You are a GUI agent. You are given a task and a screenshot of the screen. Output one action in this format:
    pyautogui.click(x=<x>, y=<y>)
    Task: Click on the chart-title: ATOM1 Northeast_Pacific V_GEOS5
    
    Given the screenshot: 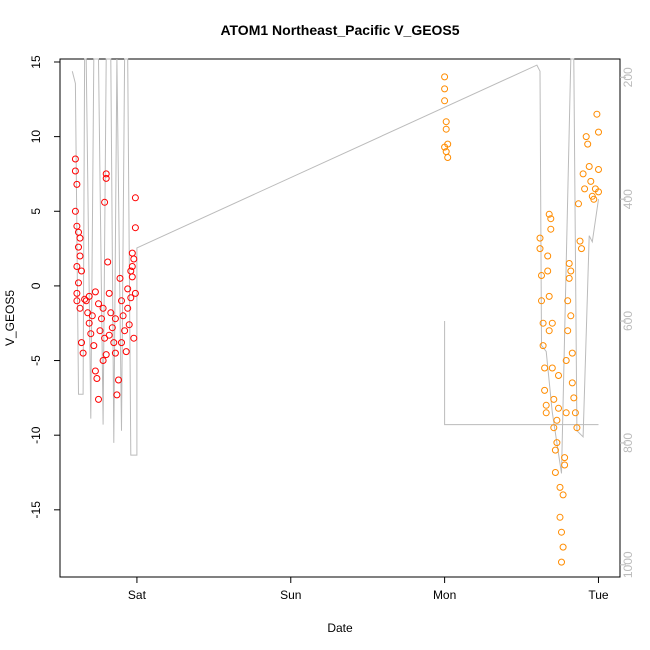 What is the action you would take?
    pyautogui.click(x=339, y=30)
    